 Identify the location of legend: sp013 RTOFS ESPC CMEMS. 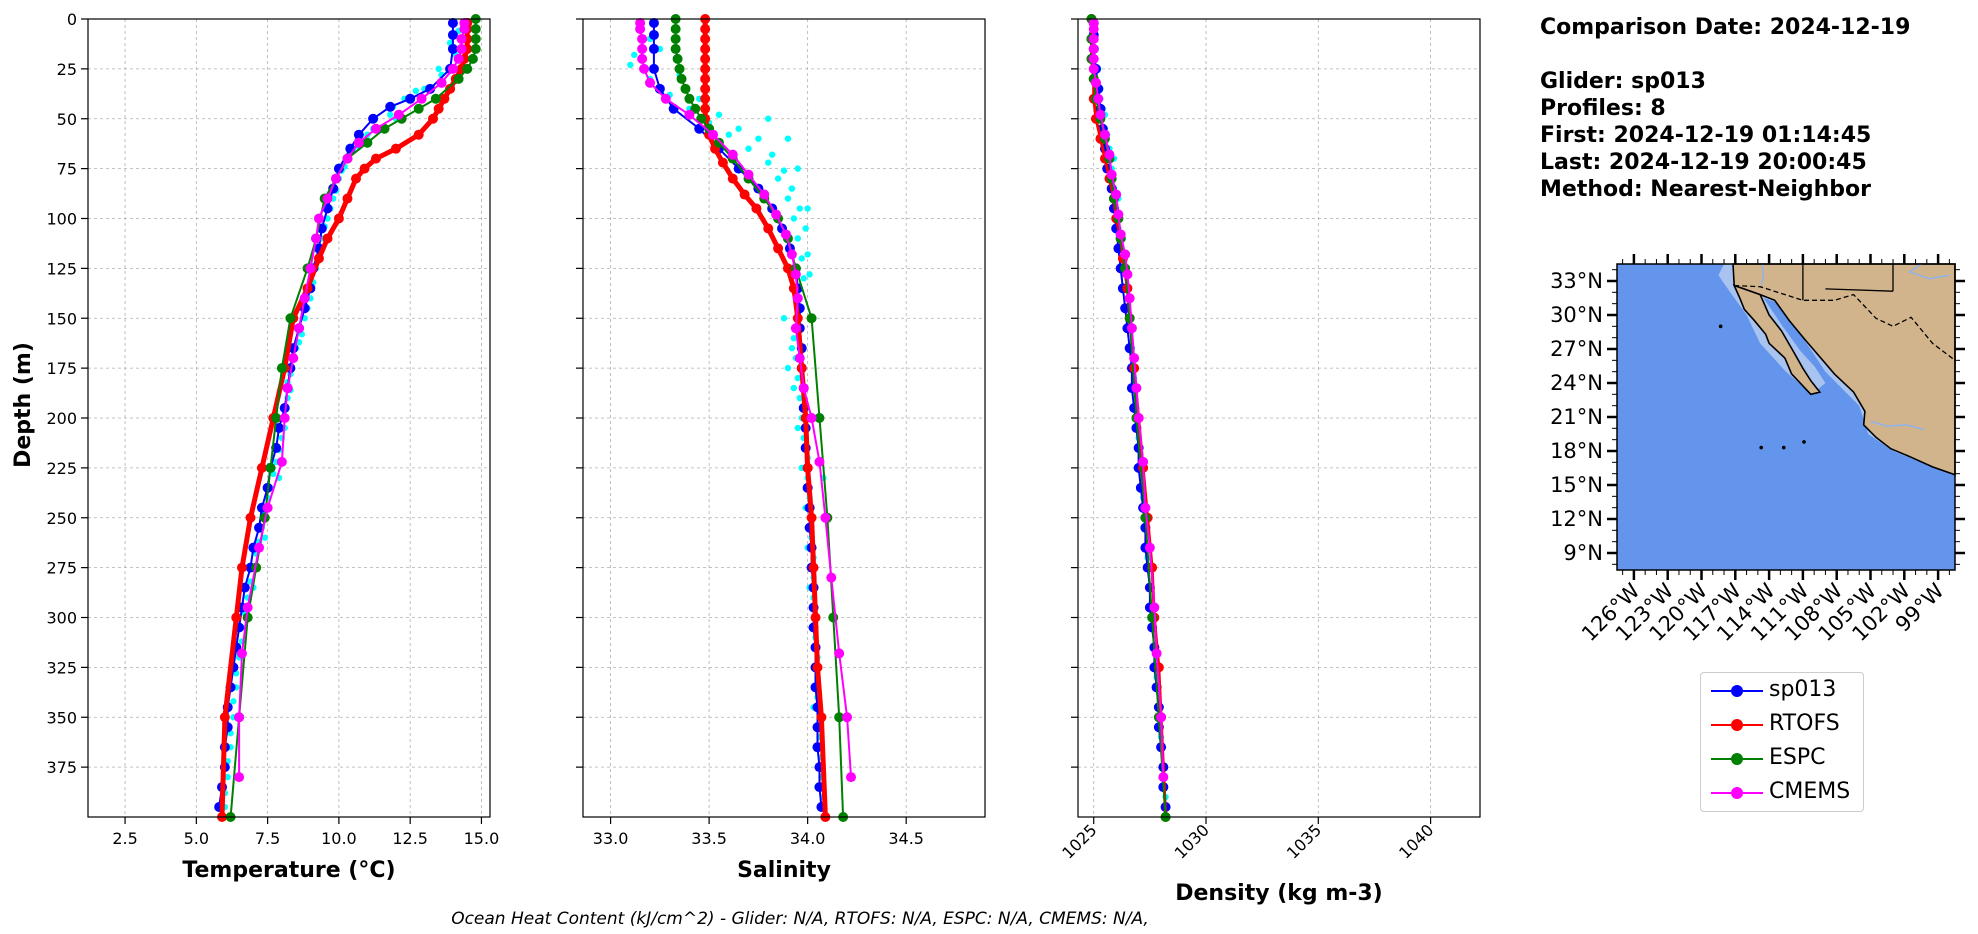
(1782, 742).